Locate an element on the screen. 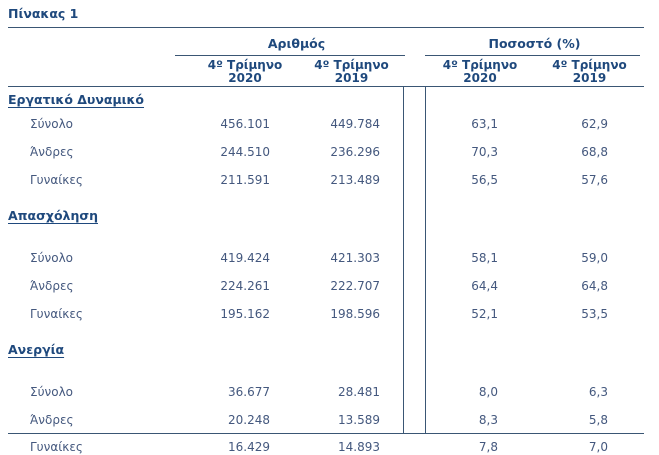 This screenshot has height=455, width=659. table-row: Άνδρες 224.261 222.707 64,4 64,8 is located at coordinates (326, 286).